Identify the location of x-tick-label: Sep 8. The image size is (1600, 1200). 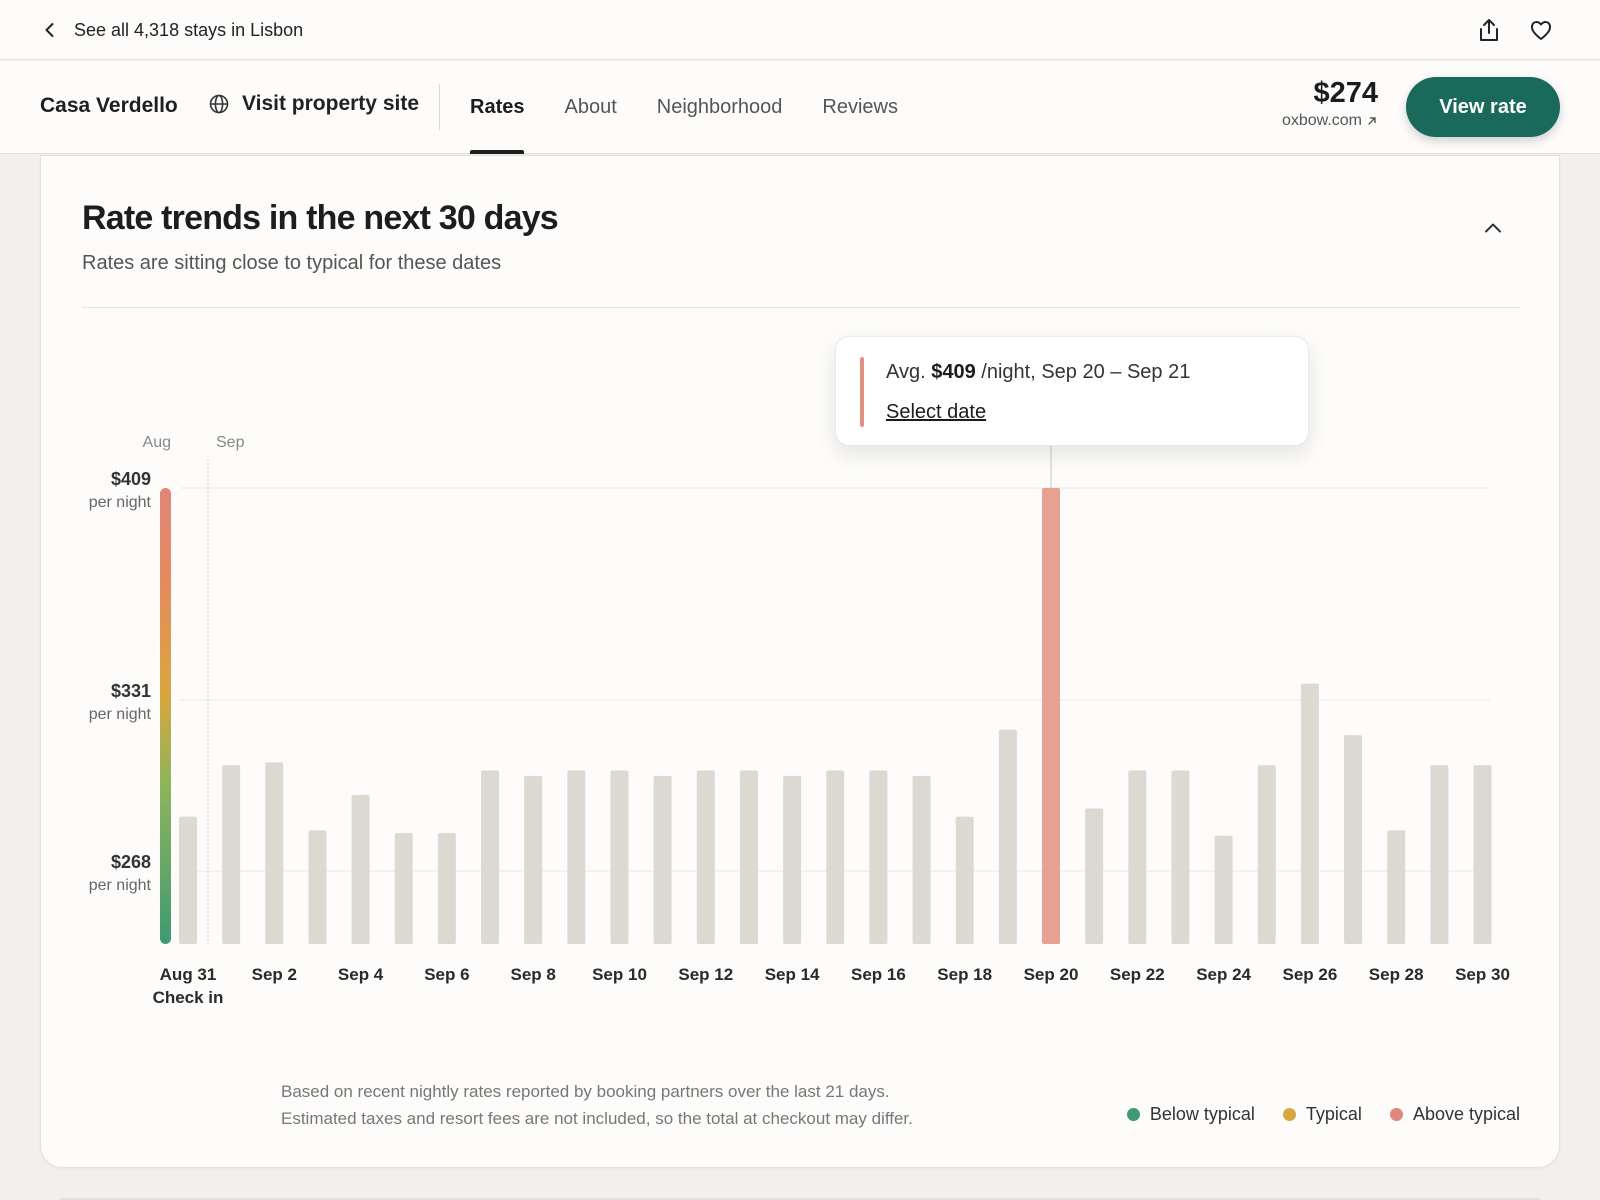
(533, 974).